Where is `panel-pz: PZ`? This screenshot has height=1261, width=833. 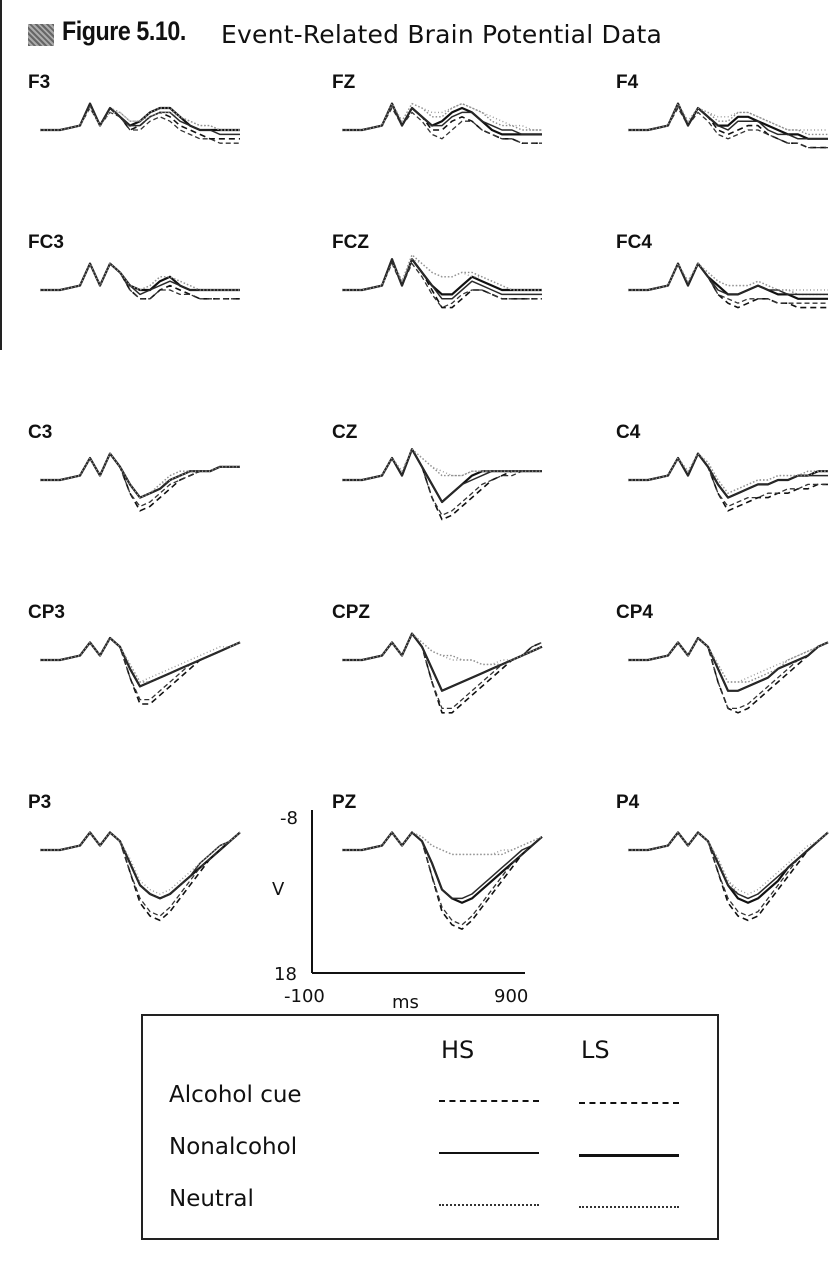 panel-pz: PZ is located at coordinates (437, 861).